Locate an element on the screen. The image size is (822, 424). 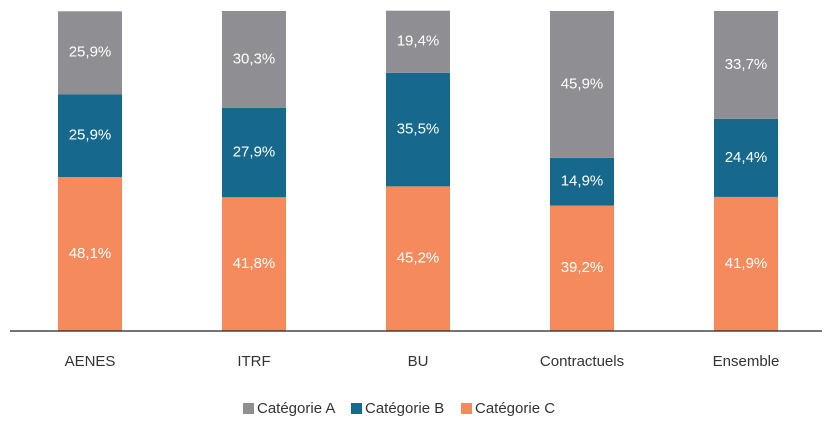
value-label: 19,4% is located at coordinates (418, 41).